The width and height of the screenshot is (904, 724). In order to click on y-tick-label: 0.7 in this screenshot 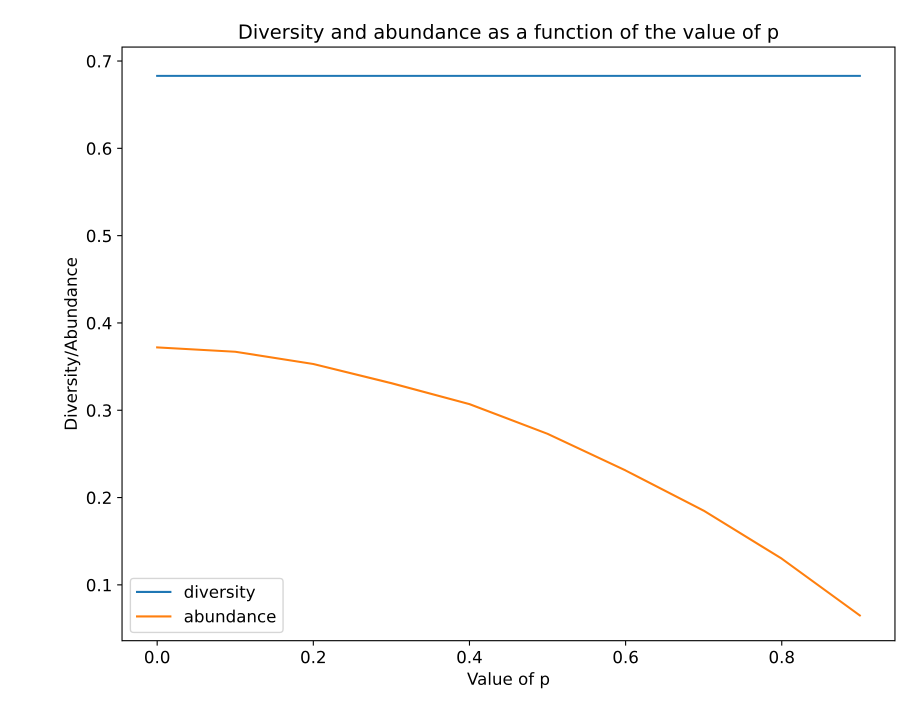, I will do `click(98, 61)`.